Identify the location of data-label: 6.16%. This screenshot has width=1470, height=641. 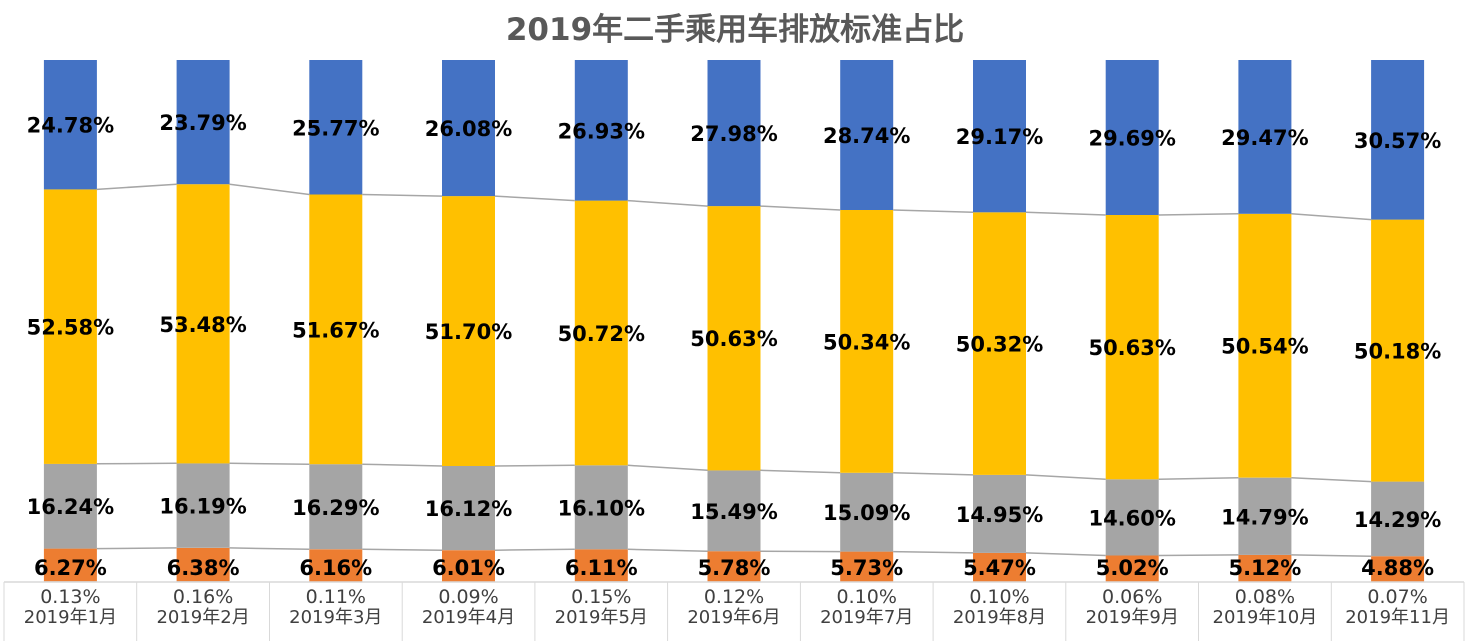
(335, 568).